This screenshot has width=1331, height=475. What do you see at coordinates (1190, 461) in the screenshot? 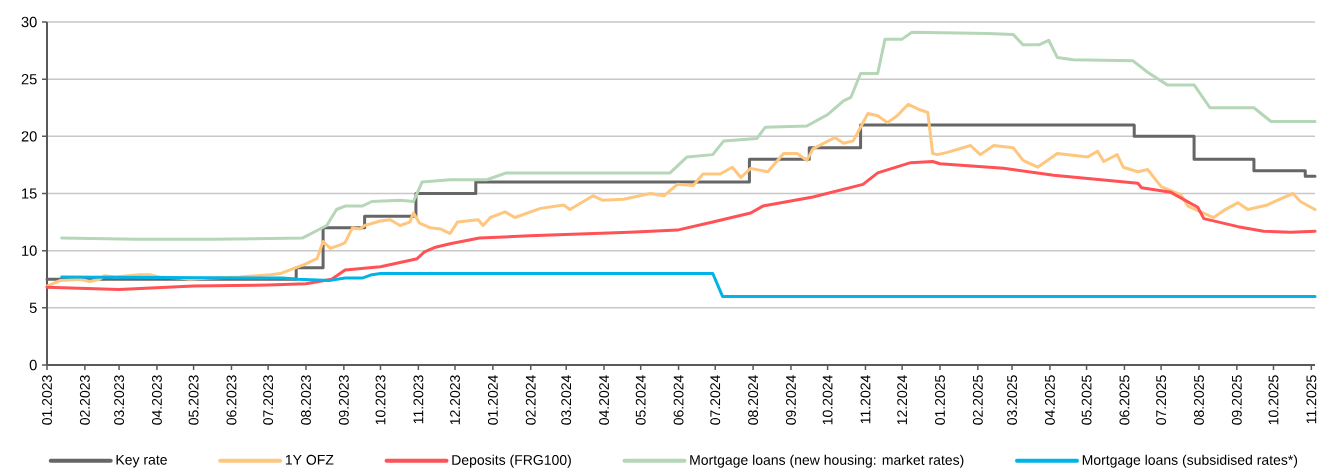
I see `legend-label: Mortgage loans (subsidised rates*)` at bounding box center [1190, 461].